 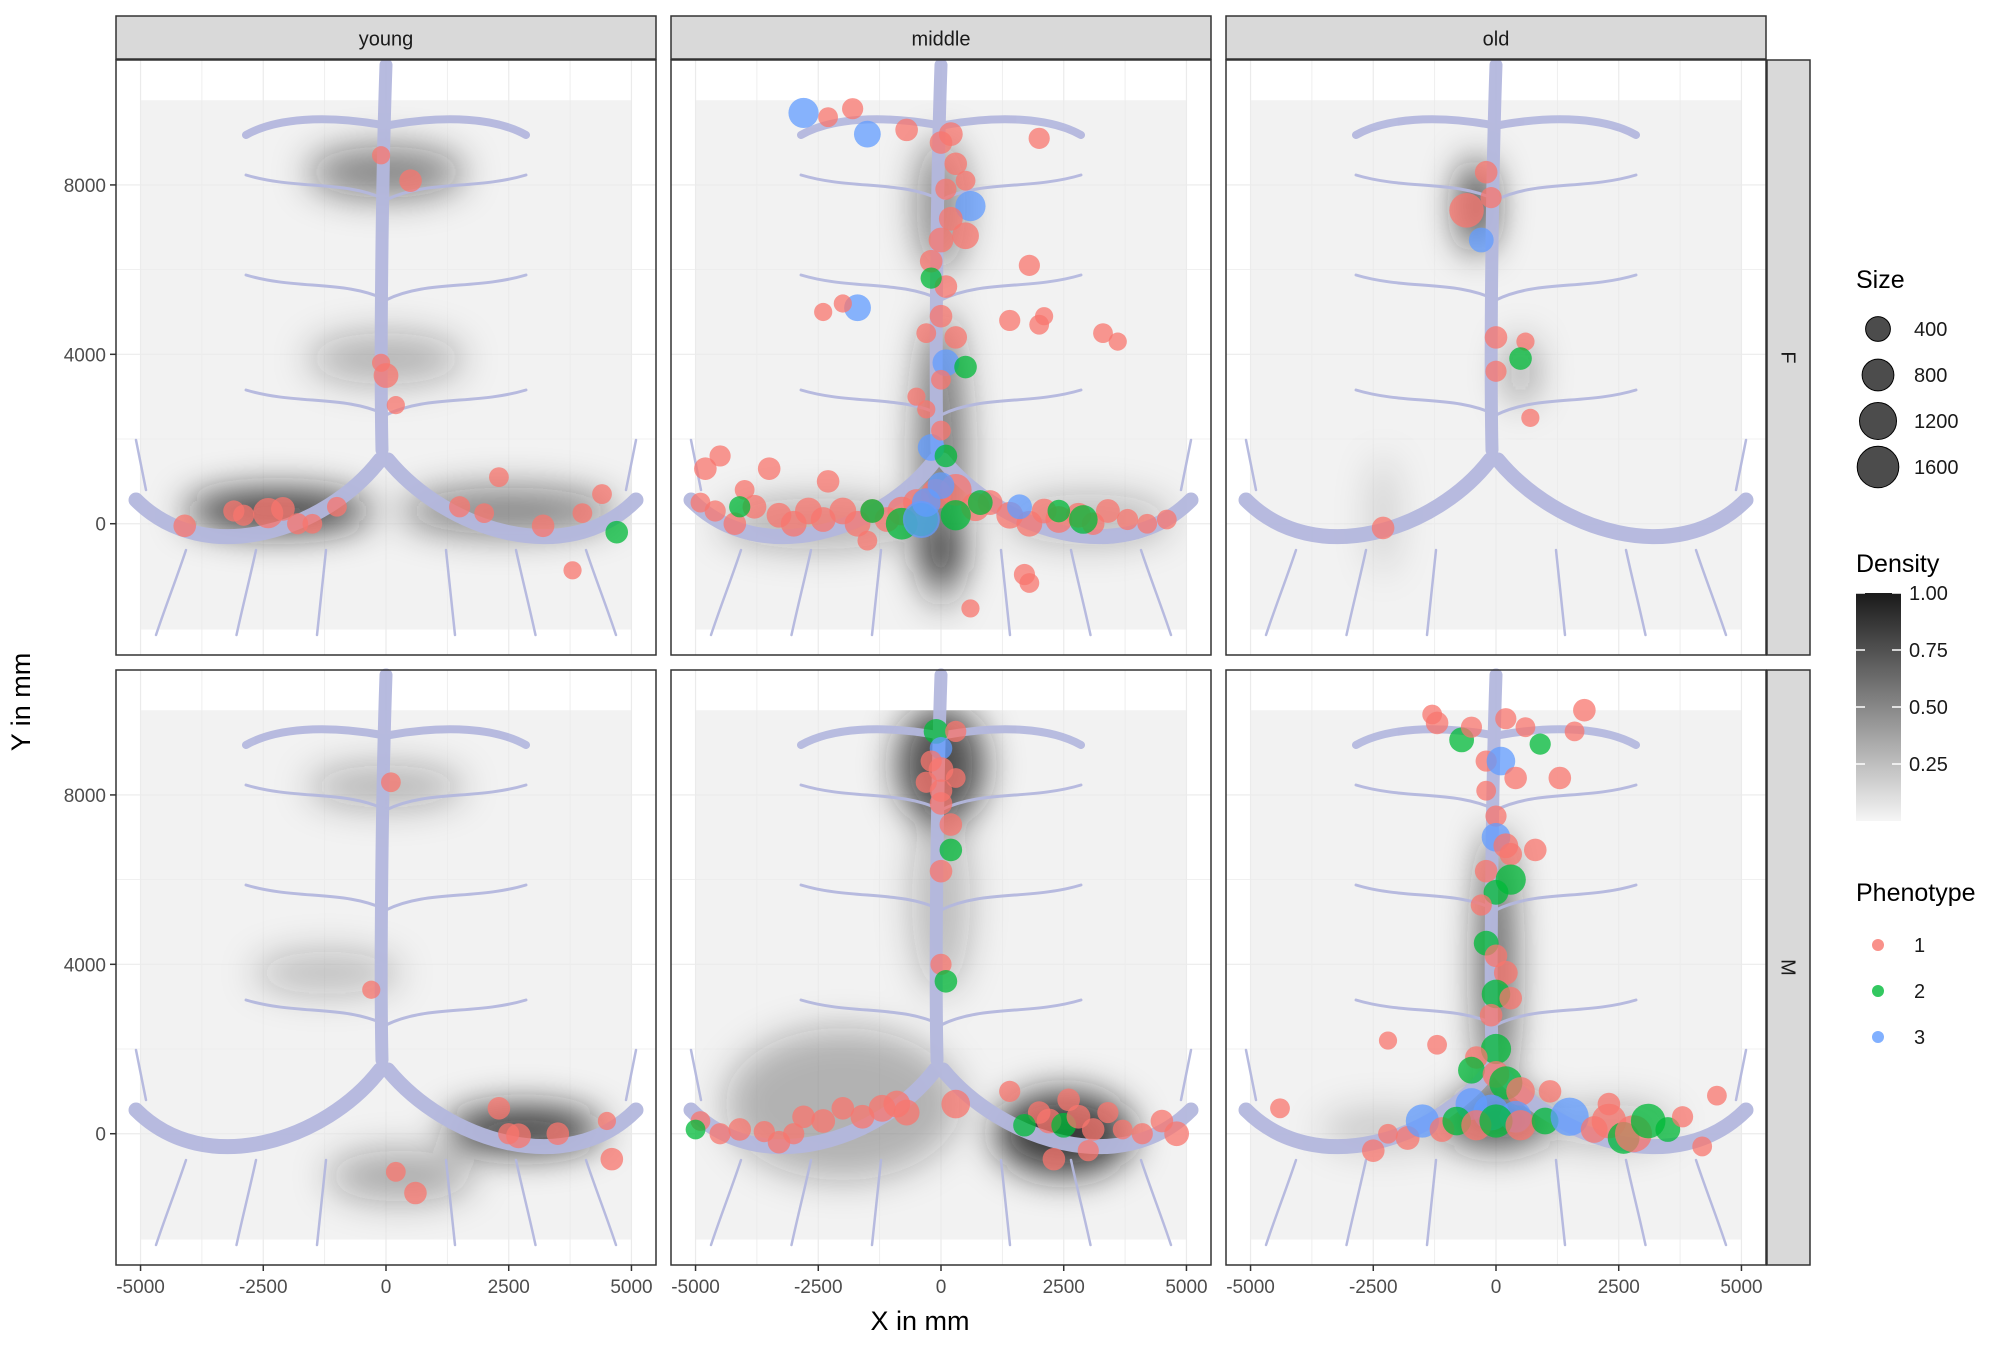 I want to click on y-tick-label: 0, so click(x=100, y=1135).